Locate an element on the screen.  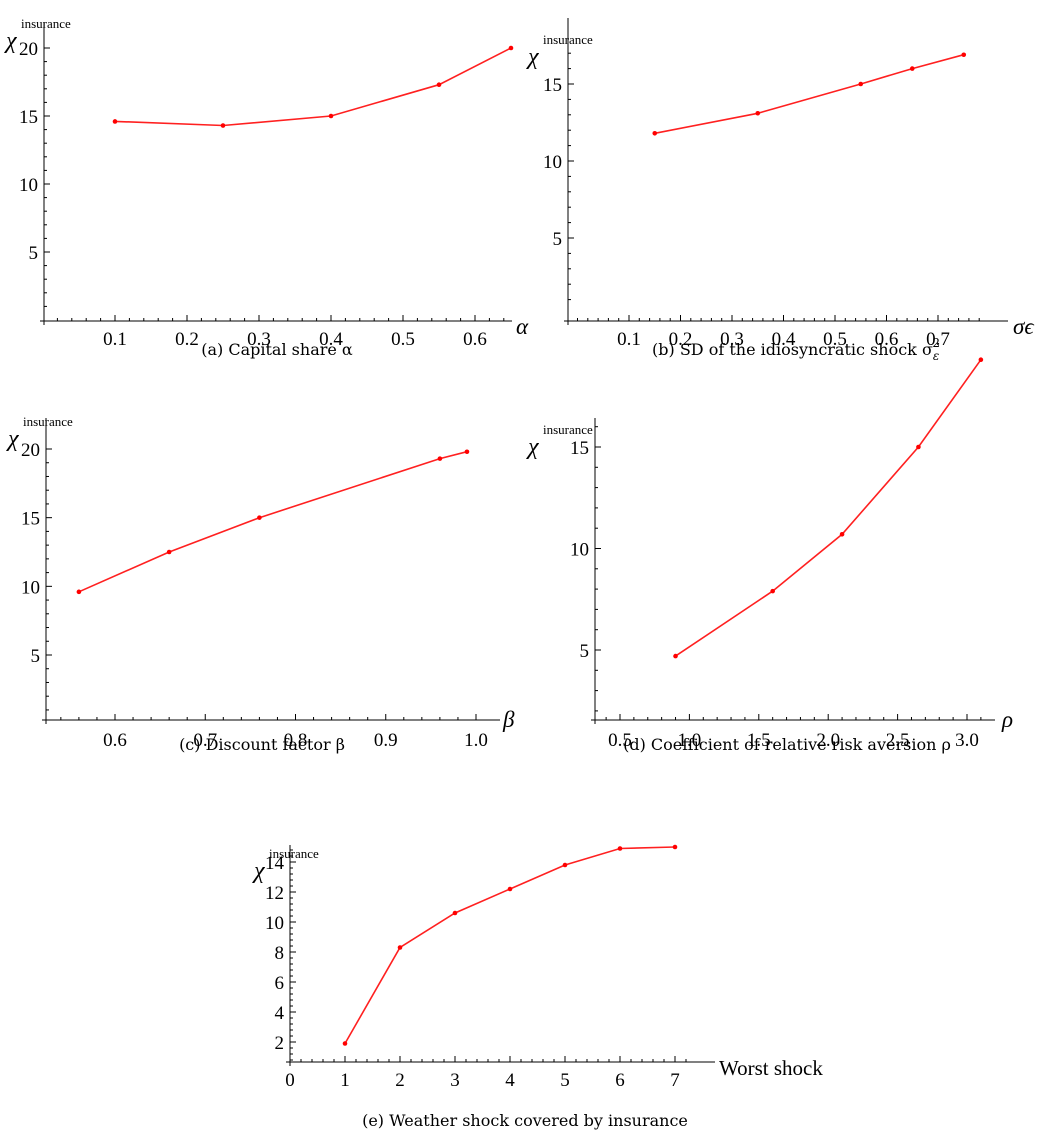
y-tick-label: 8 is located at coordinates (280, 953).